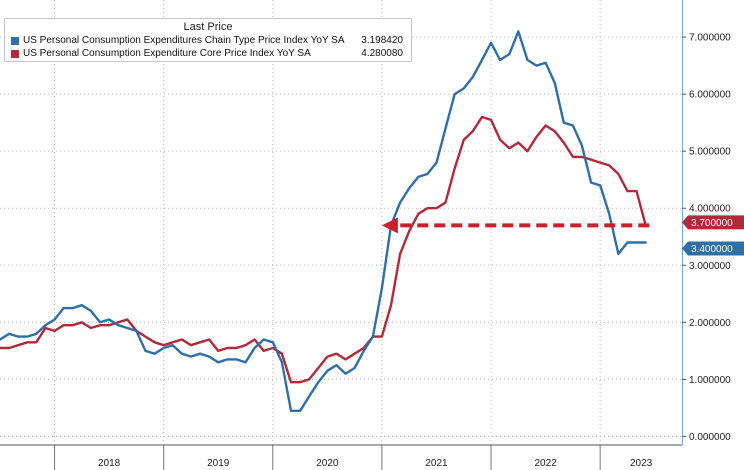 The image size is (744, 470). I want to click on x-tick-label: 2020, so click(327, 463).